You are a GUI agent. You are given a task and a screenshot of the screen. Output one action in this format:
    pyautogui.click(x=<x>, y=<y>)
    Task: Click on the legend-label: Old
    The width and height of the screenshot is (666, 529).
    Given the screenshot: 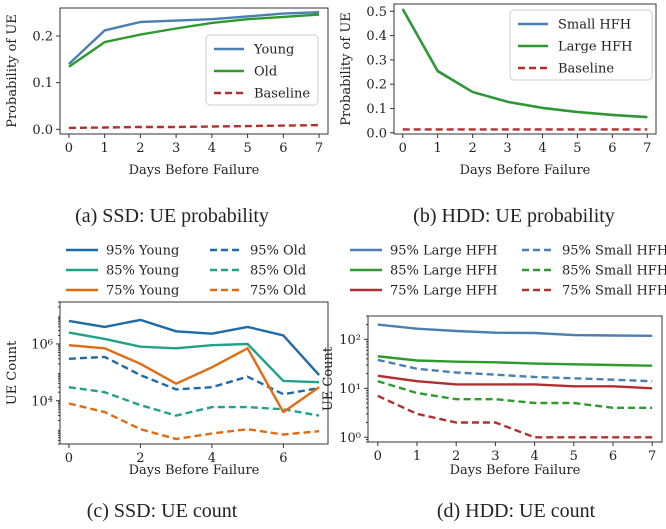 What is the action you would take?
    pyautogui.click(x=265, y=72)
    